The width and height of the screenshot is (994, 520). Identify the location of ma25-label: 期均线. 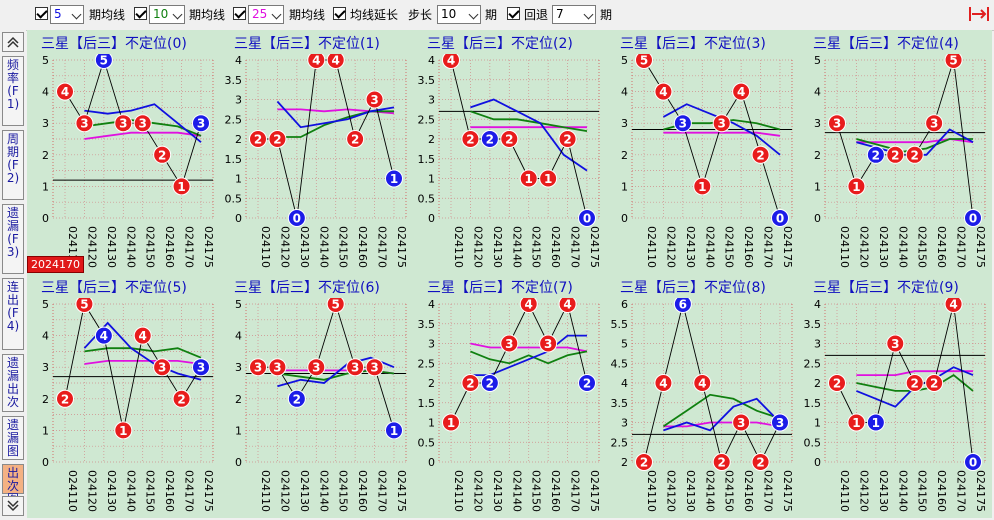
(307, 15).